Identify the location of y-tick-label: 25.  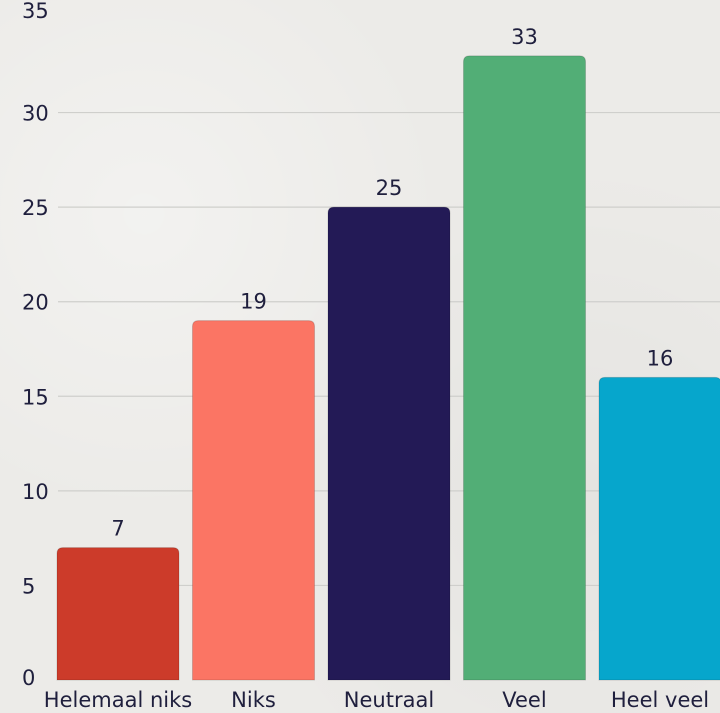
(35, 208).